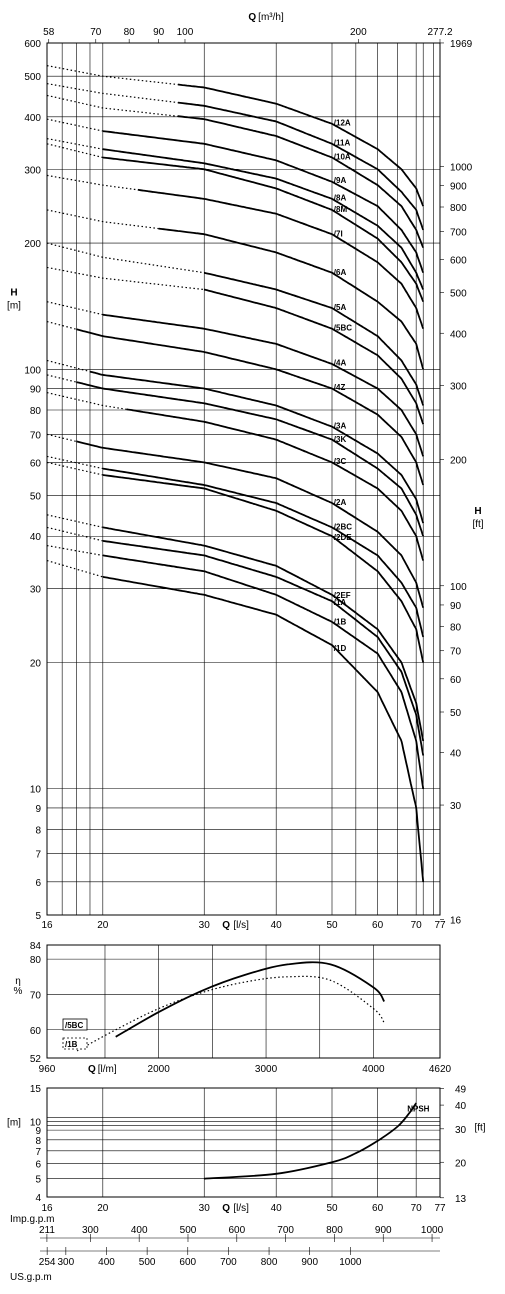  I want to click on us-scale-label: US.g.p.m, so click(31, 1277).